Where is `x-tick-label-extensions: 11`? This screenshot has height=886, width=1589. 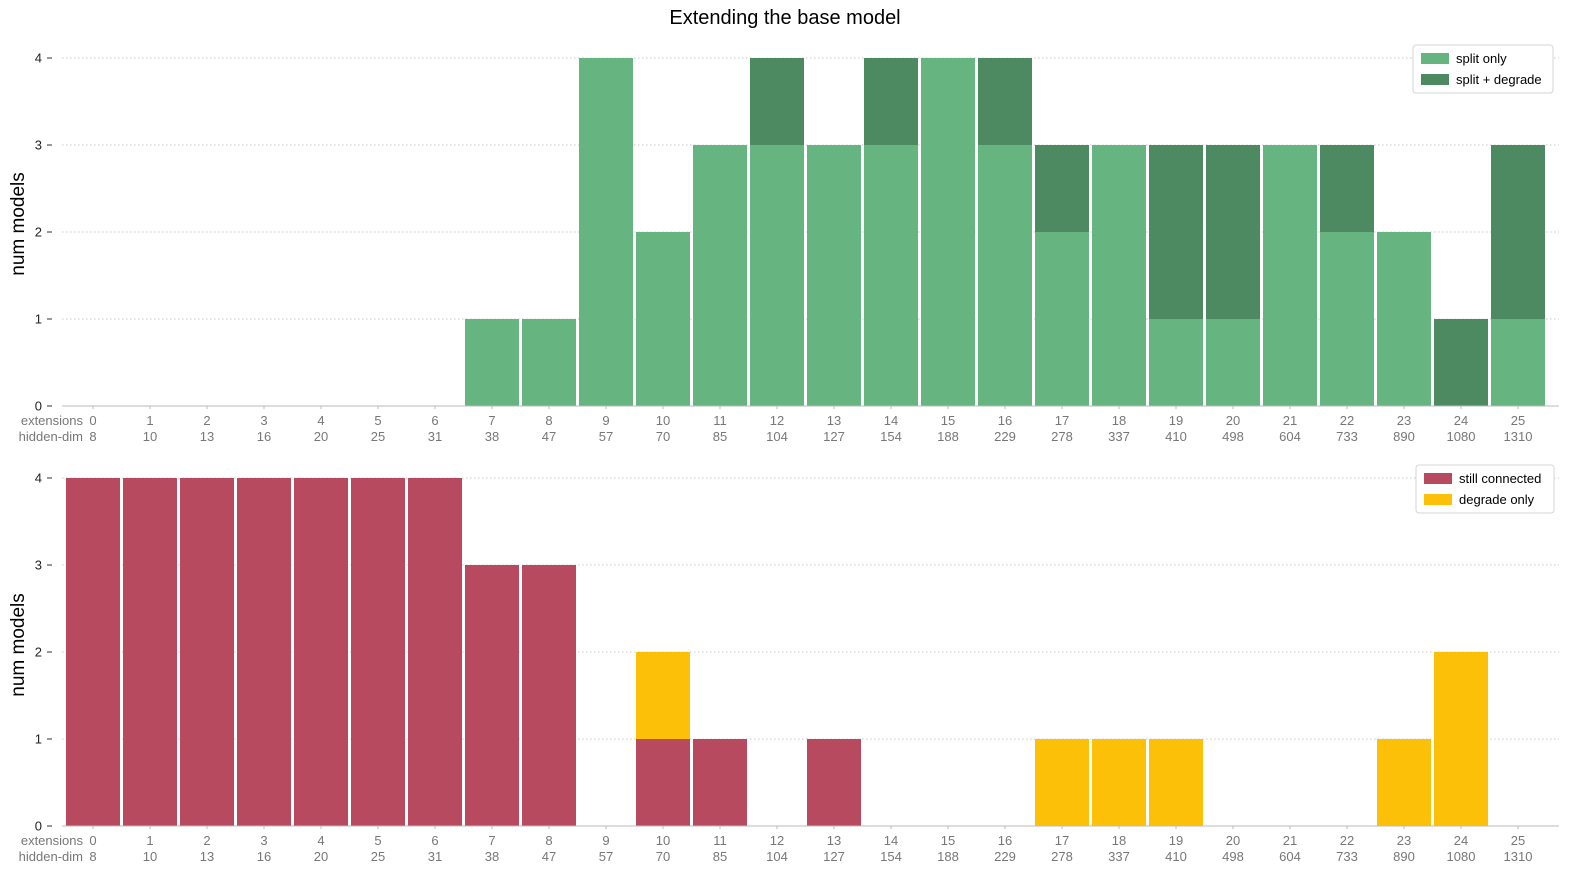
x-tick-label-extensions: 11 is located at coordinates (720, 840).